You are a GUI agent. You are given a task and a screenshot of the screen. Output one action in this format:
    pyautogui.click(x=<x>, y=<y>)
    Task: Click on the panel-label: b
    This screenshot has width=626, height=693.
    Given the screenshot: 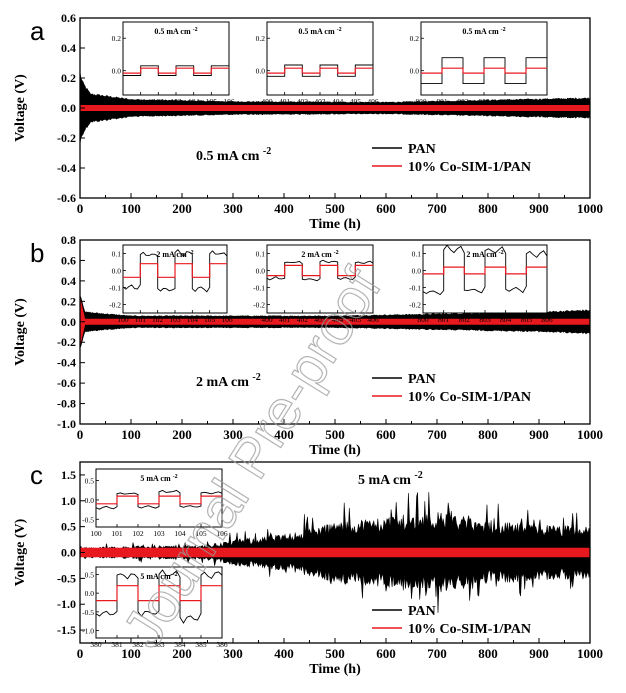 What is the action you would take?
    pyautogui.click(x=37, y=253)
    